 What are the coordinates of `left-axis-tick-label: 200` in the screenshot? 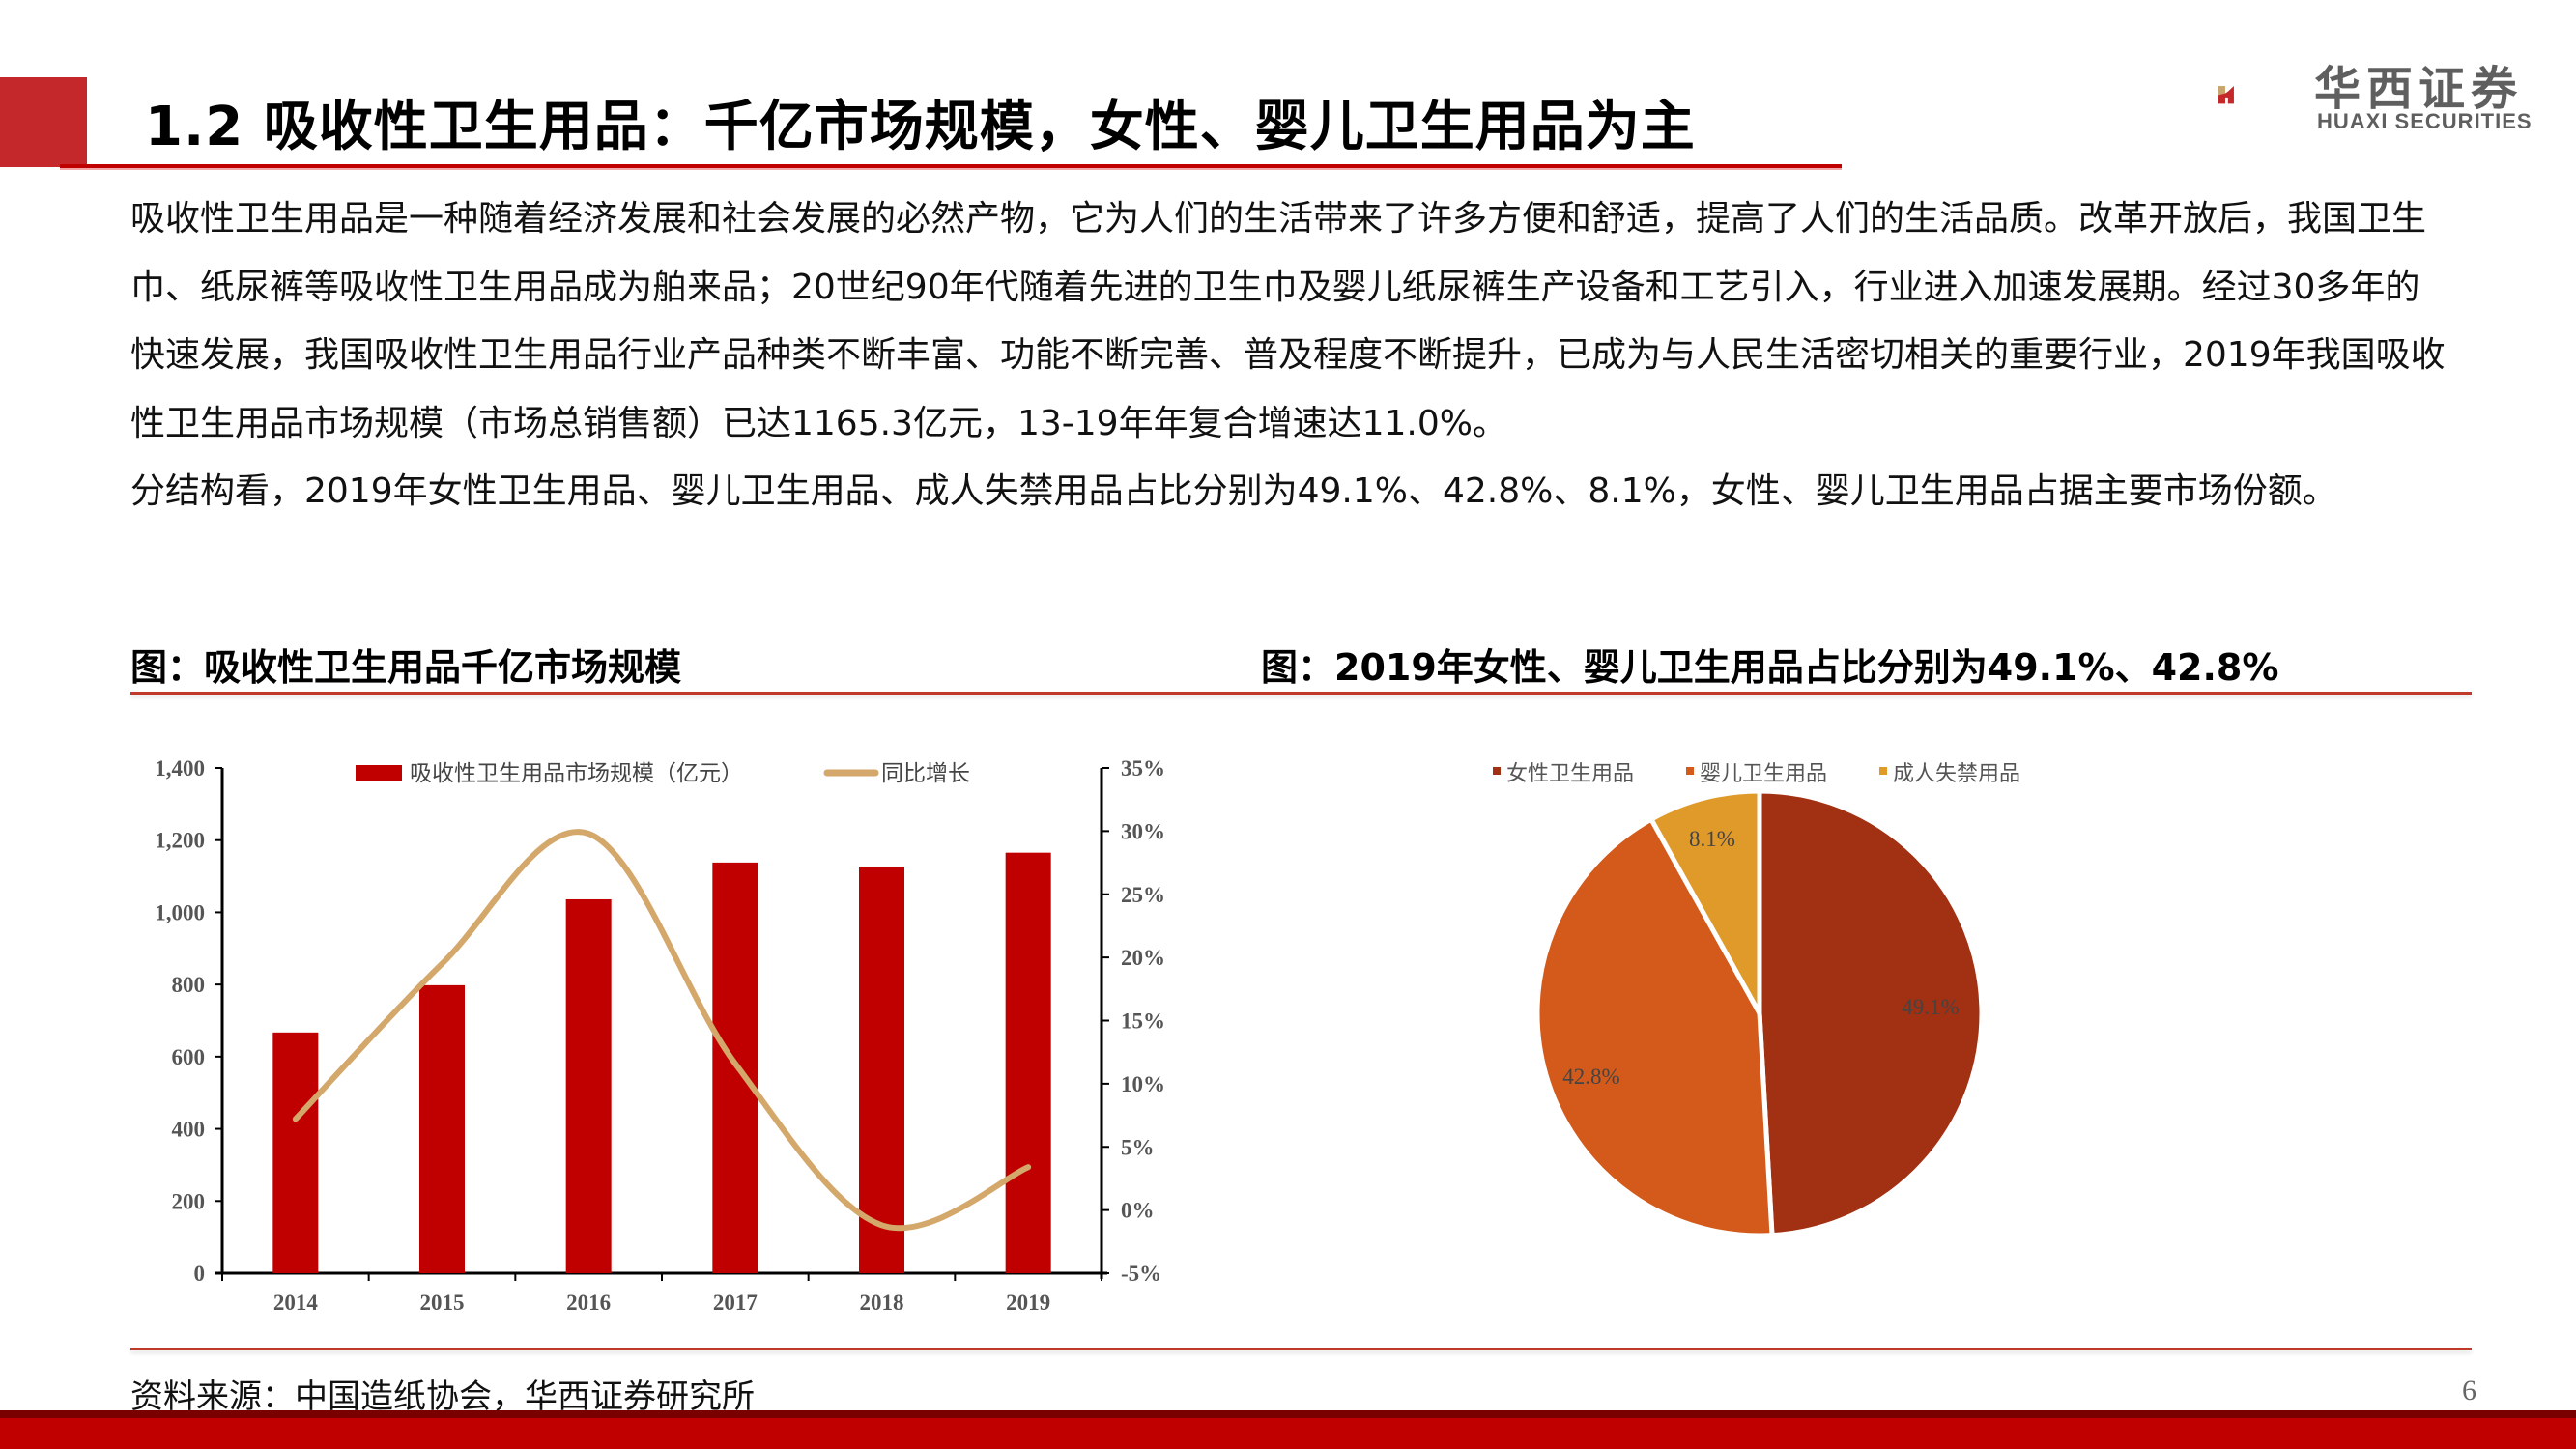 It's located at (189, 1201).